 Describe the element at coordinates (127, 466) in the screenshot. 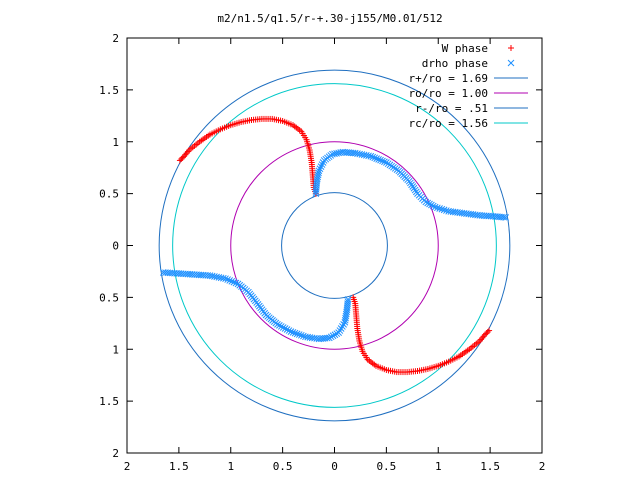

I see `x-tick-label-0: 2` at that location.